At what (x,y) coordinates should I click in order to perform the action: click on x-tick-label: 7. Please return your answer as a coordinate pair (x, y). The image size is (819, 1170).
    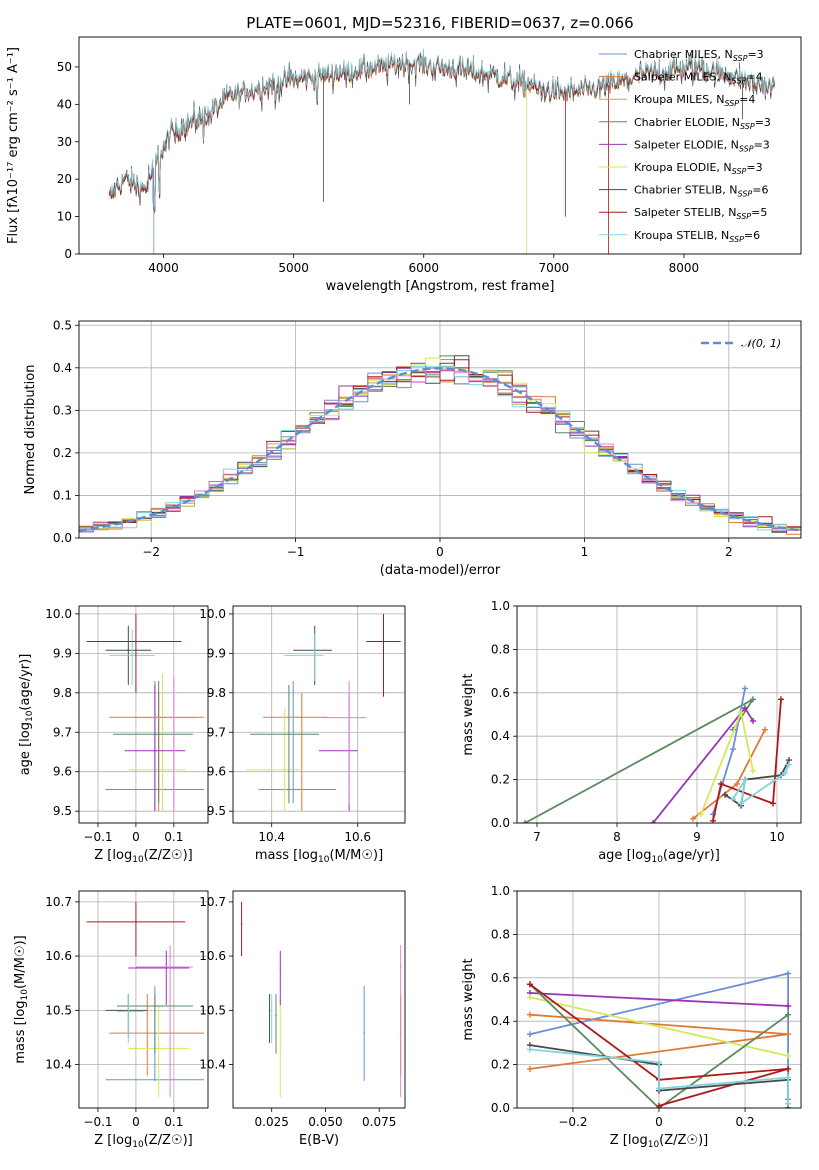
    Looking at the image, I should click on (537, 837).